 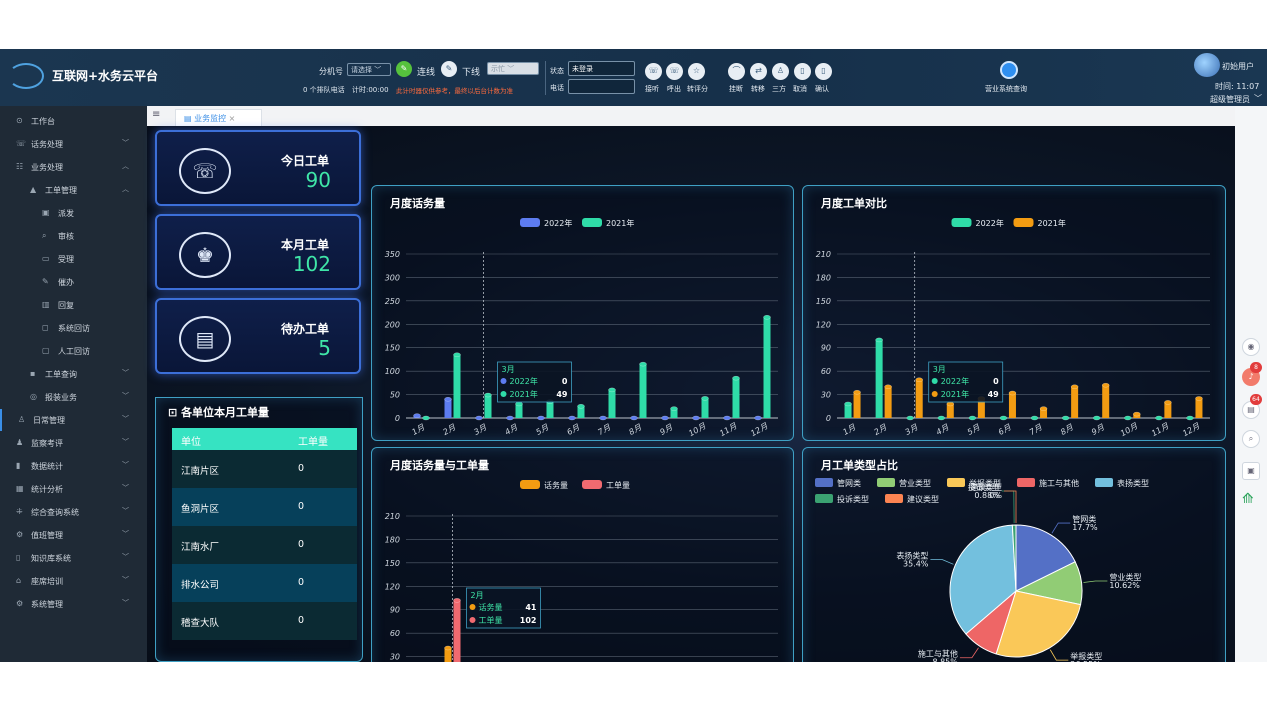 I want to click on user-role: 超级管理员, so click(x=1230, y=99).